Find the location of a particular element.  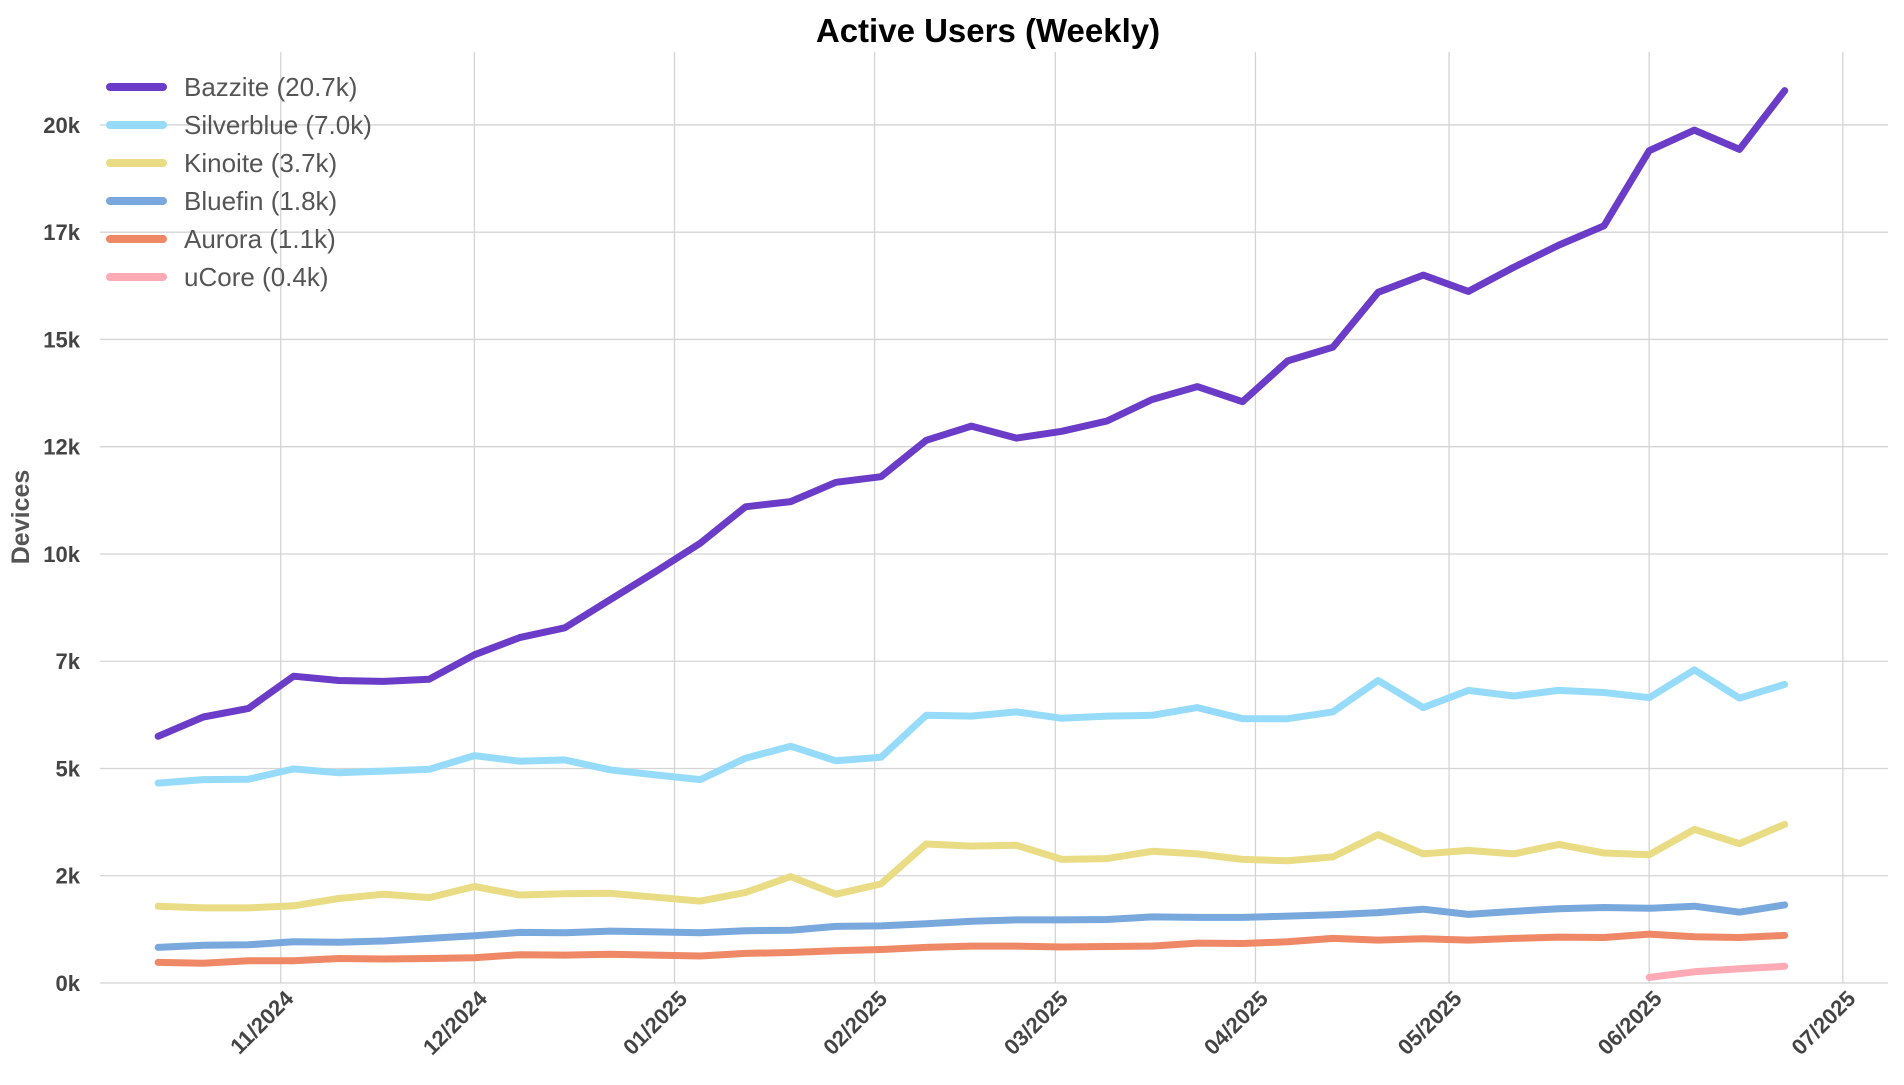

x-tick-label: 03/2025 is located at coordinates (1036, 1023).